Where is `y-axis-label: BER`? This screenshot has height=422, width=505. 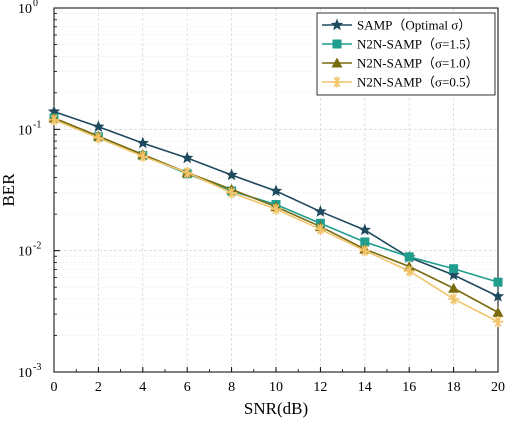
y-axis-label: BER is located at coordinates (9, 190).